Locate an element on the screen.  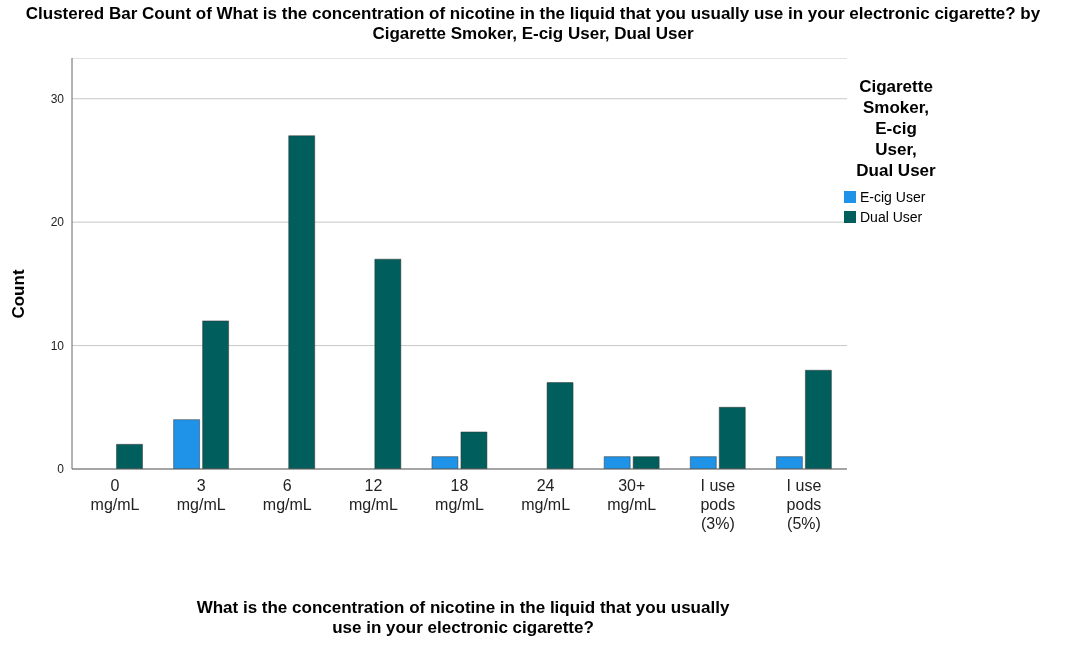
chart-title: Clustered Bar Count of What is the concentration of nicotine in the liquid that you usually use in your electronic cigarette? by Cigarette Smoker, E-cig User, Dual User is located at coordinates (533, 24).